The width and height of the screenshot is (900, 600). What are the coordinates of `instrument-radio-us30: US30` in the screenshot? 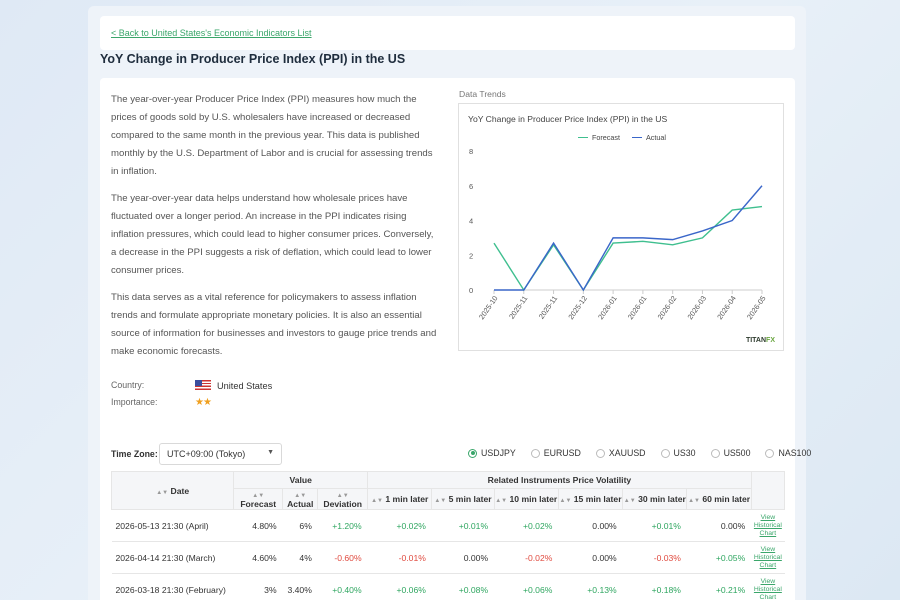 It's located at (678, 453).